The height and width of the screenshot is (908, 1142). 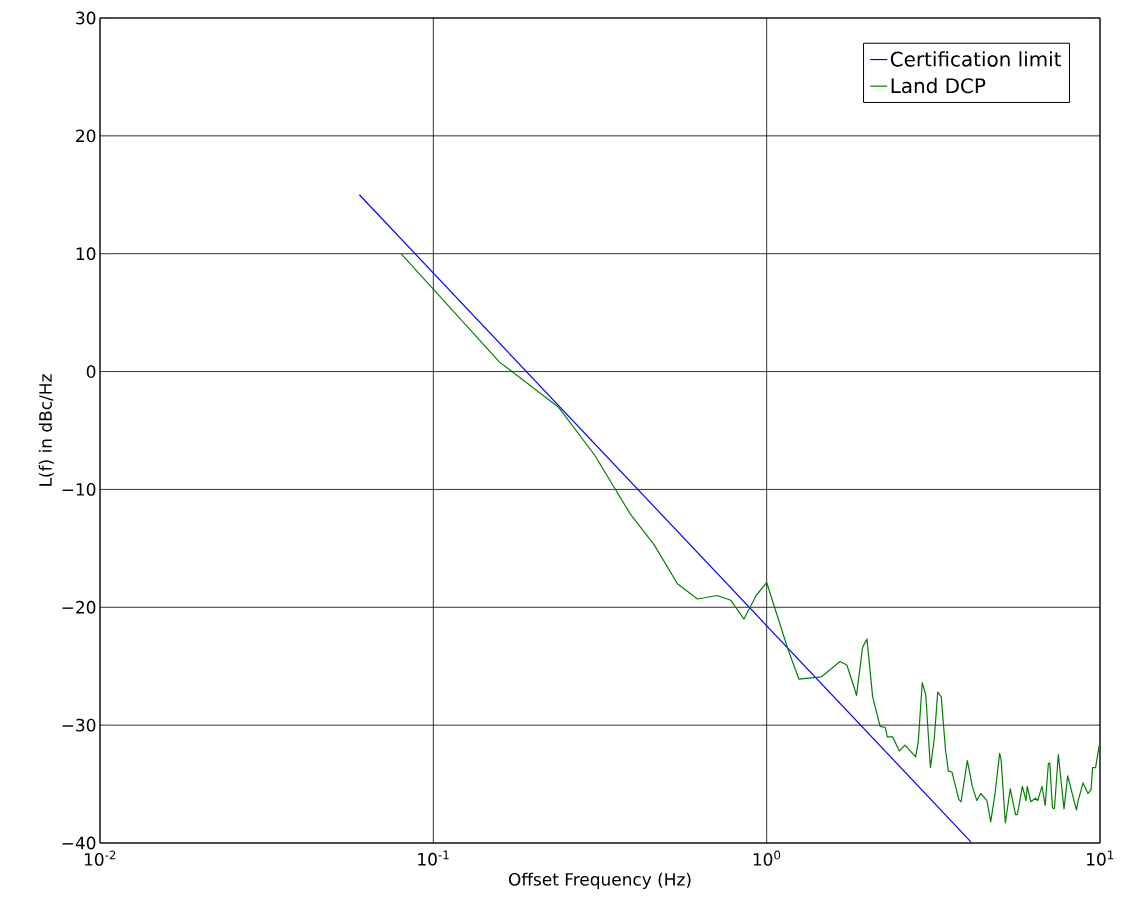 What do you see at coordinates (1100, 858) in the screenshot?
I see `x-tick-label: 10$^{1}$` at bounding box center [1100, 858].